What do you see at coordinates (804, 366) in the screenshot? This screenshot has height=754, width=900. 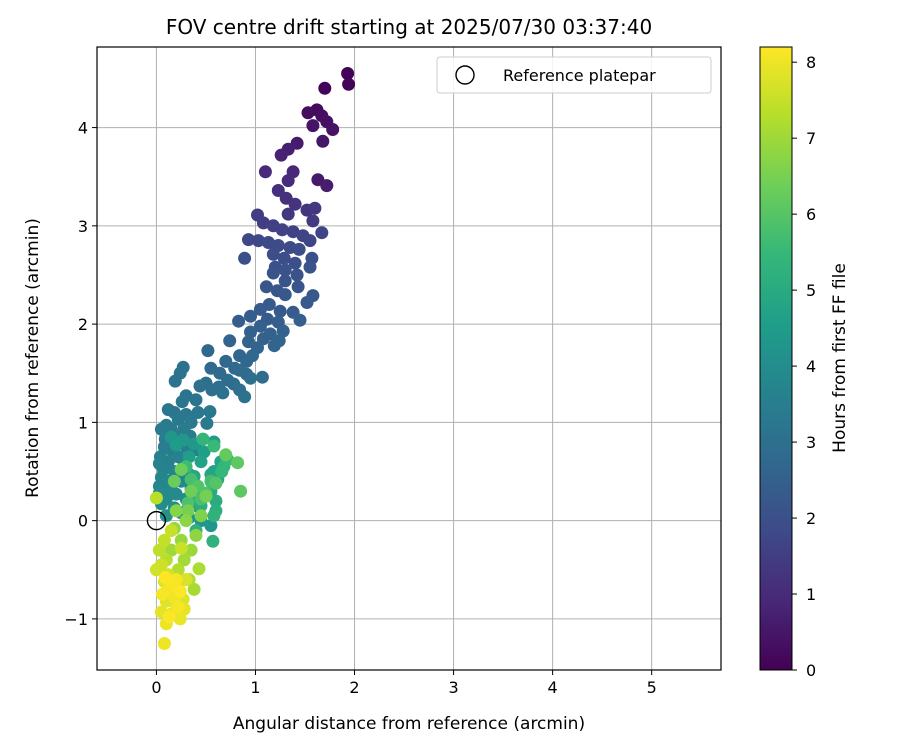 I see `colorbar-ticks: 0 1 2 3 4 5 6 7 8` at bounding box center [804, 366].